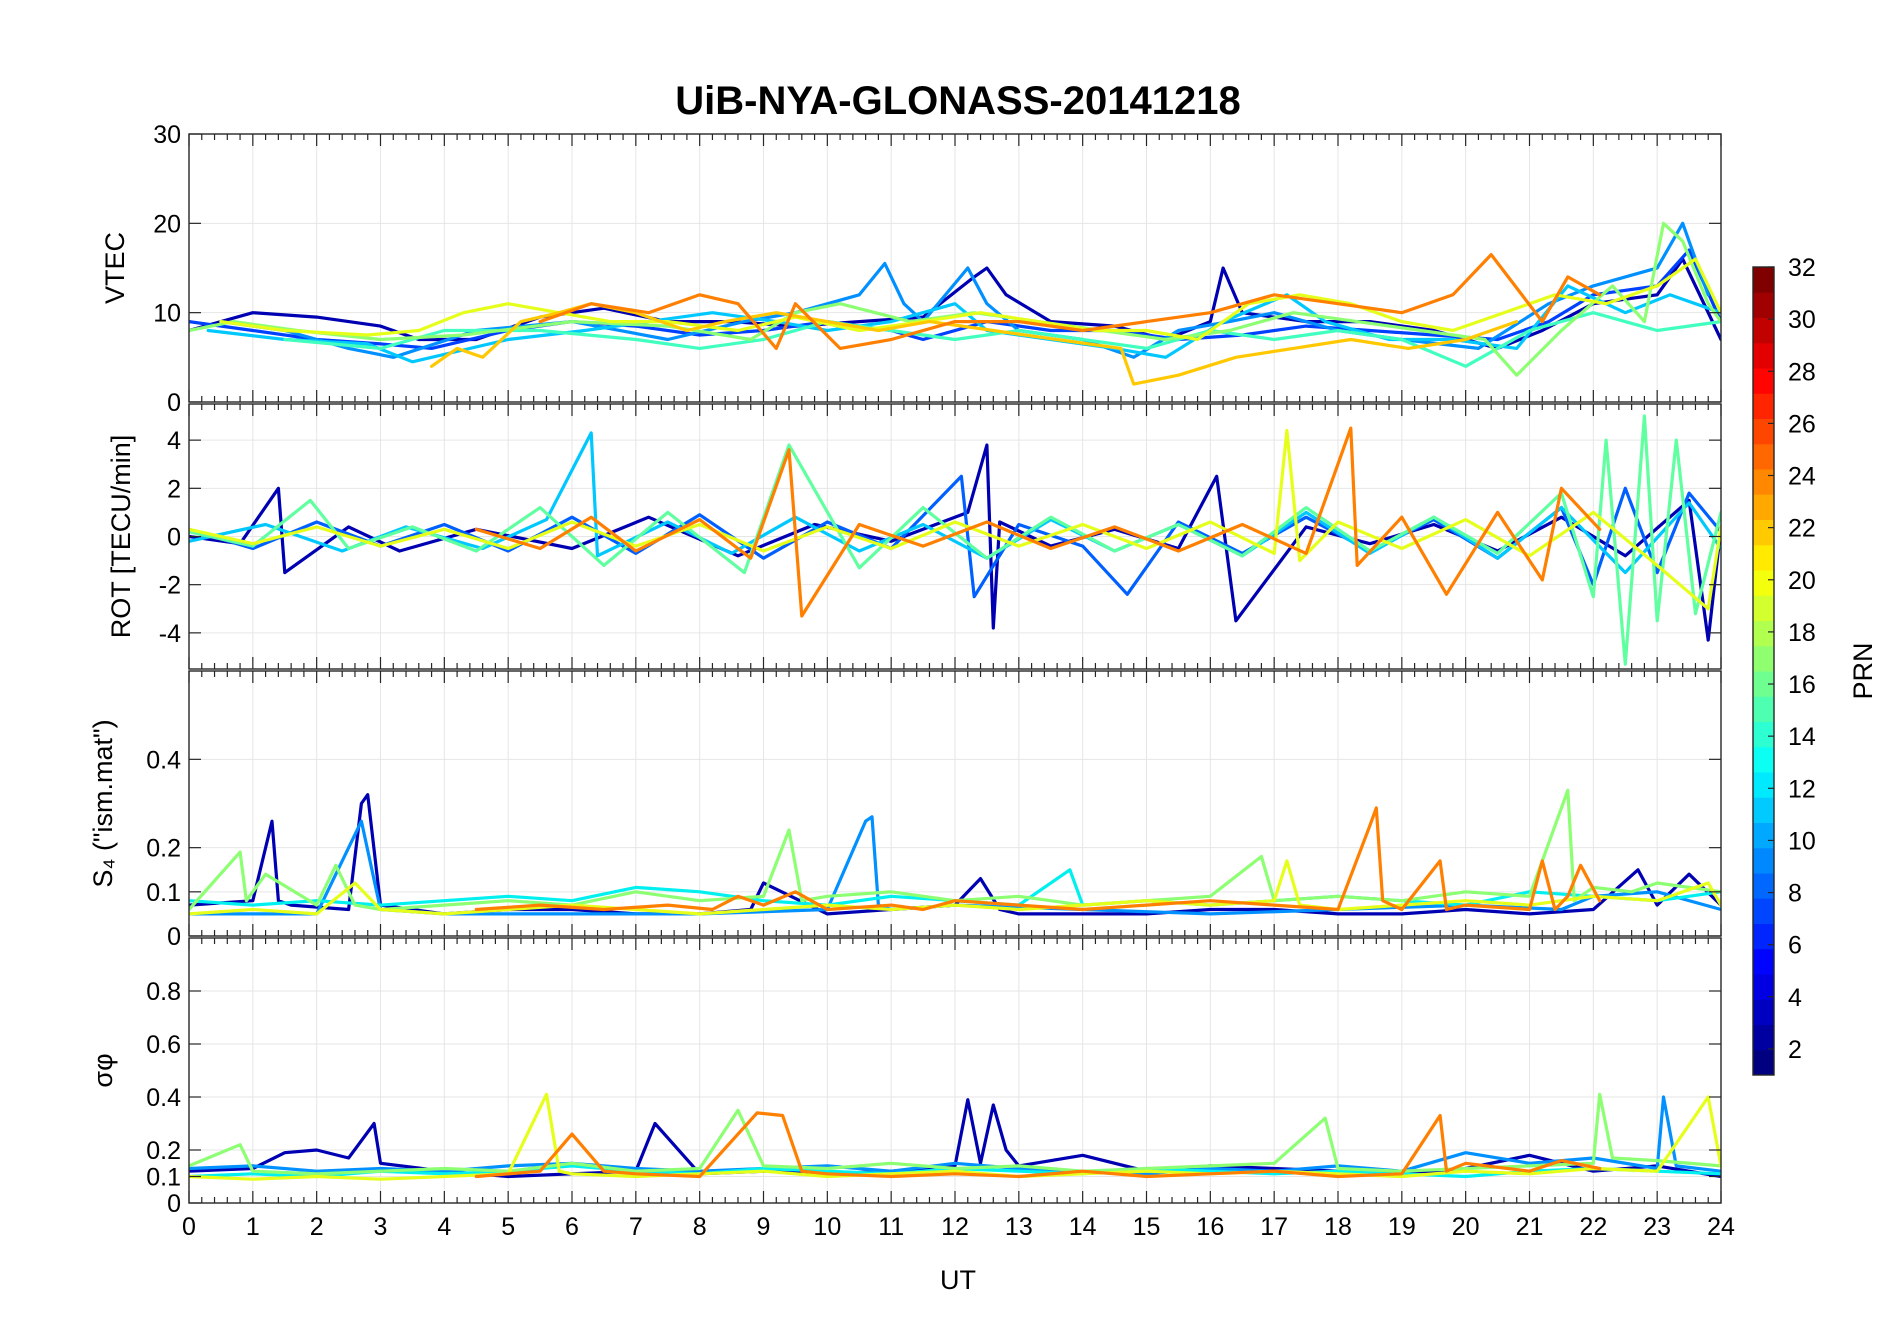  What do you see at coordinates (958, 1280) in the screenshot?
I see `x-axis-label: UT` at bounding box center [958, 1280].